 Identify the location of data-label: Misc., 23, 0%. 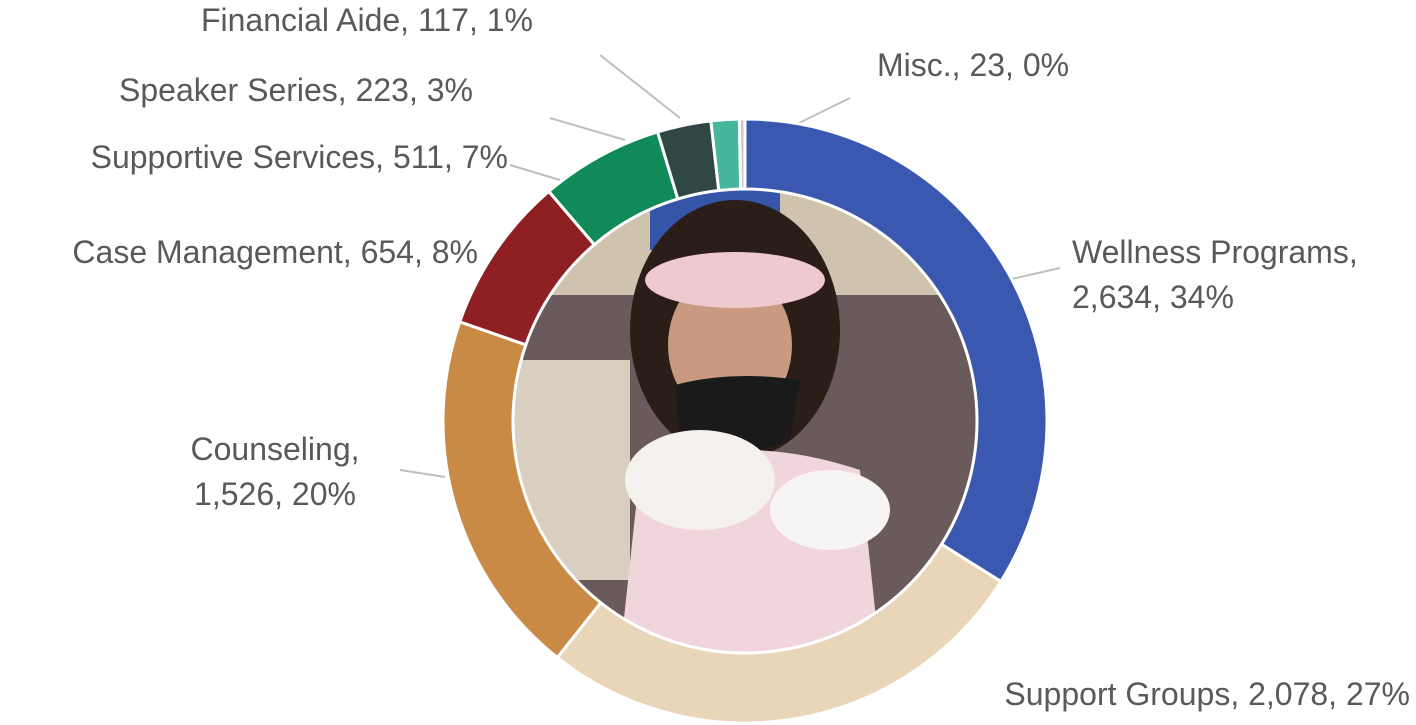
(973, 65).